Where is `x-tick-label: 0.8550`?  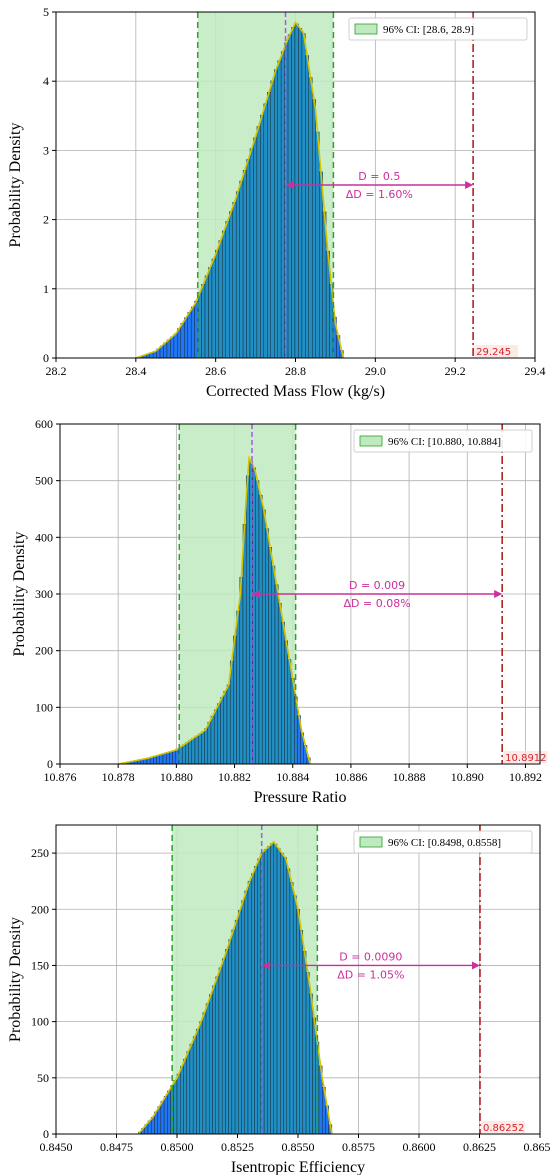
x-tick-label: 0.8550 is located at coordinates (298, 1147).